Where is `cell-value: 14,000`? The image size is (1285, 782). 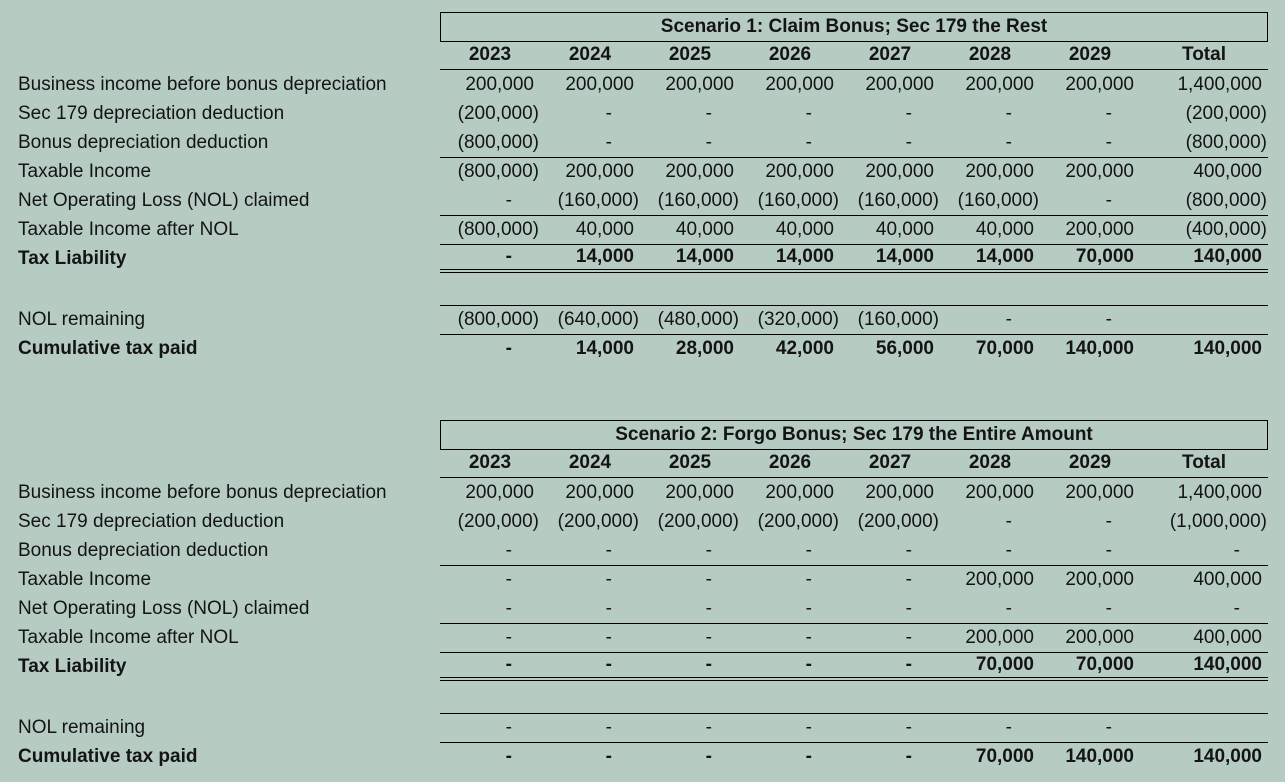
cell-value: 14,000 is located at coordinates (790, 258).